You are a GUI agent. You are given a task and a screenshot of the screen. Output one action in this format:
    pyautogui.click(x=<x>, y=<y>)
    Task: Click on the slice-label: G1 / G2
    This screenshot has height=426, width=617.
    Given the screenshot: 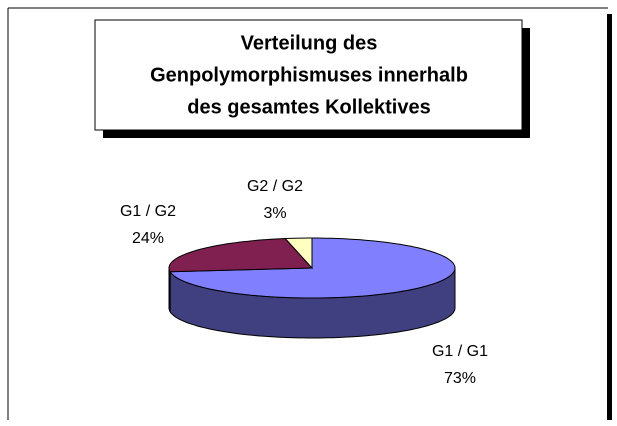 What is the action you would take?
    pyautogui.click(x=148, y=211)
    